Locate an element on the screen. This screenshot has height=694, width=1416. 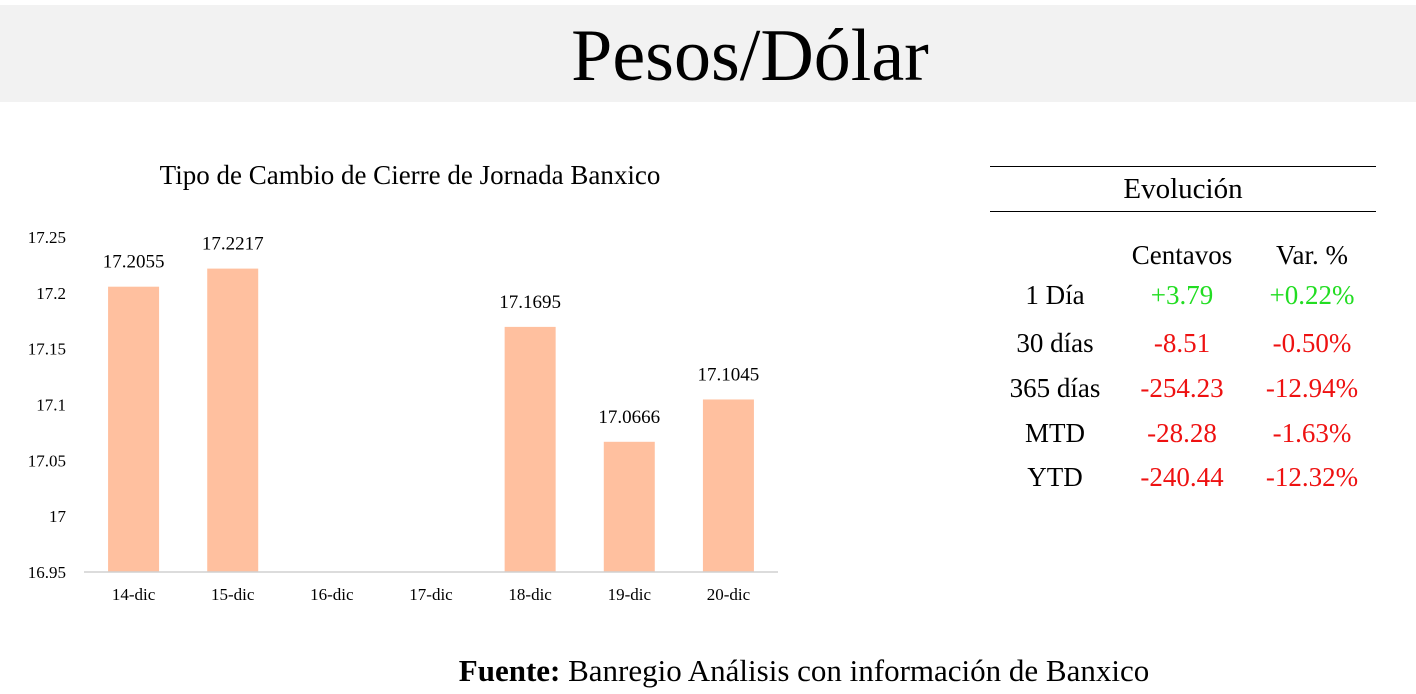
evolucion-row: YTD -240.44 -12.32% is located at coordinates (1183, 485).